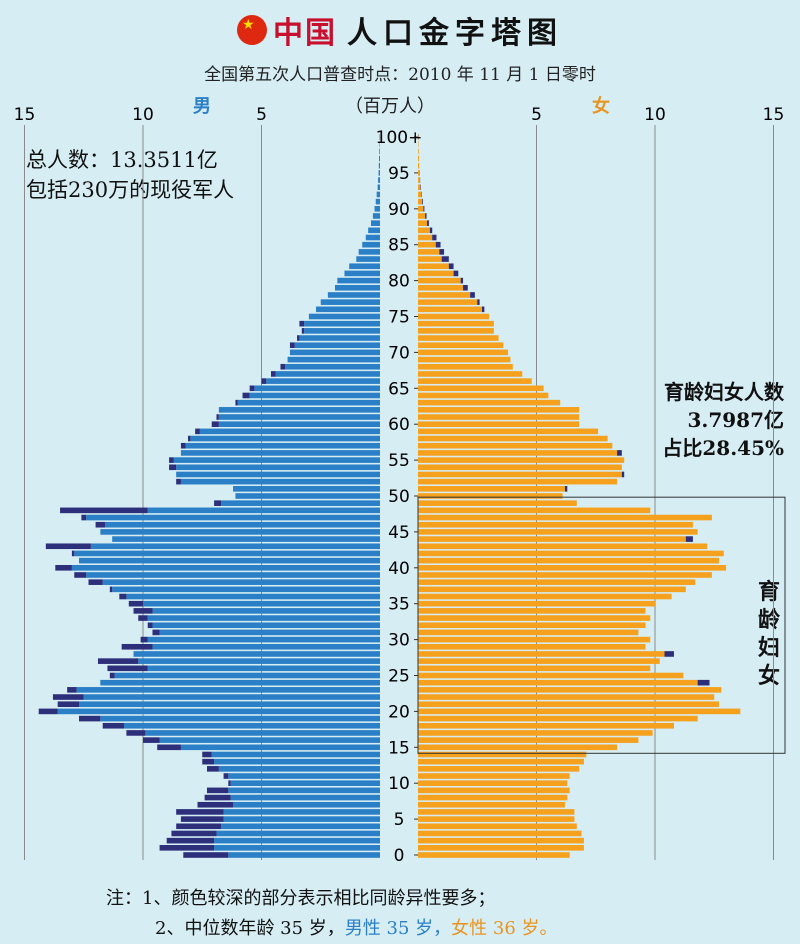 The width and height of the screenshot is (800, 944). I want to click on y-tick-label: 35, so click(399, 605).